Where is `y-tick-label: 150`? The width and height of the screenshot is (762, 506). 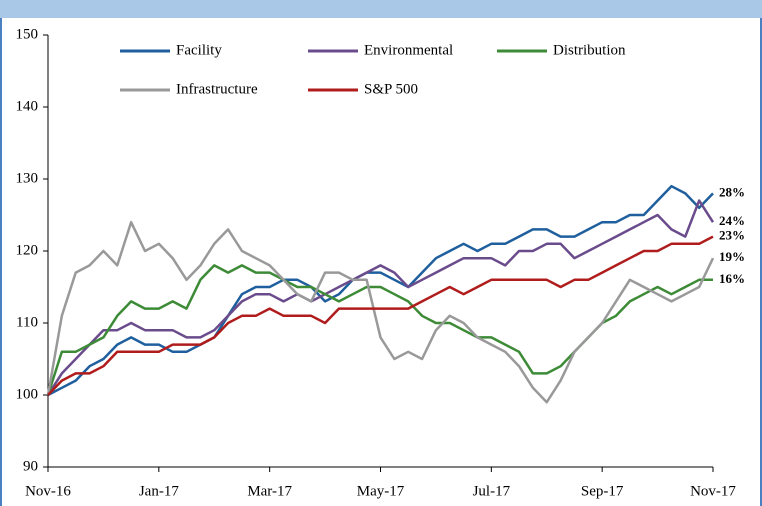
y-tick-label: 150 is located at coordinates (27, 34).